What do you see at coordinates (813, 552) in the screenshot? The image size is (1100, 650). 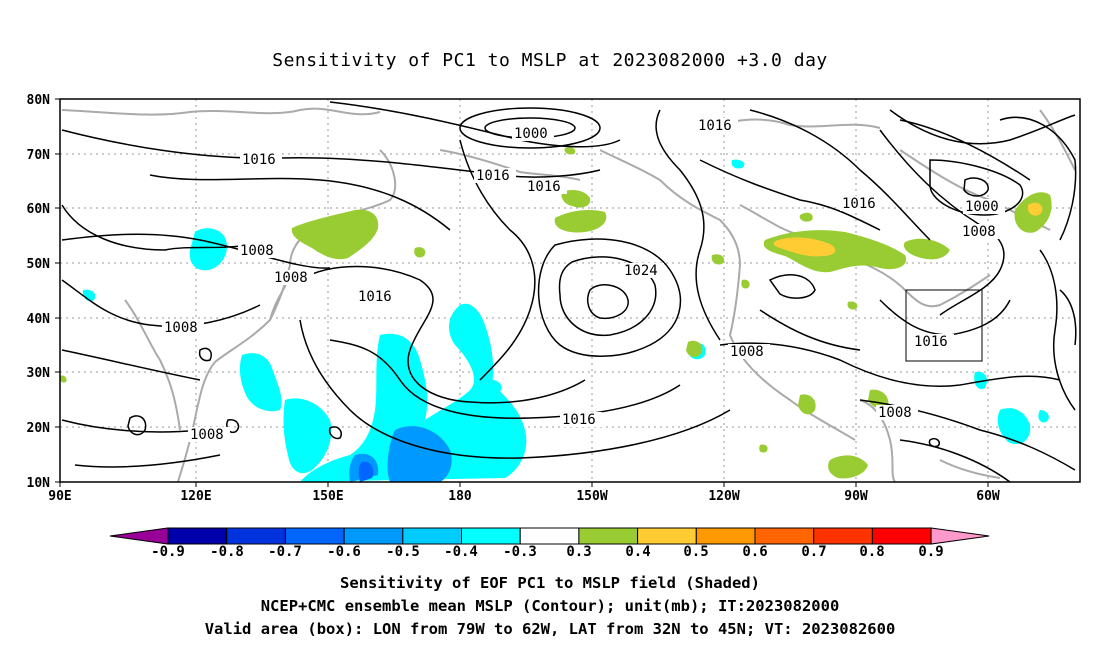 I see `colorbar-label: 0.7` at bounding box center [813, 552].